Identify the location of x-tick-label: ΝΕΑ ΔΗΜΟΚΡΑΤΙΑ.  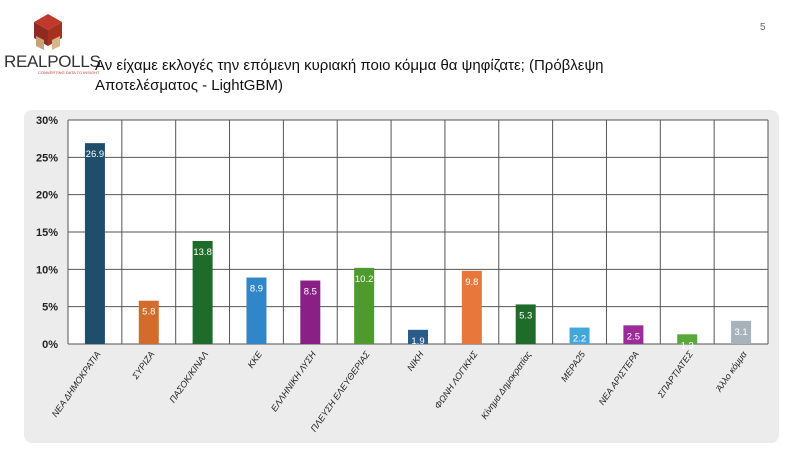
(76, 384).